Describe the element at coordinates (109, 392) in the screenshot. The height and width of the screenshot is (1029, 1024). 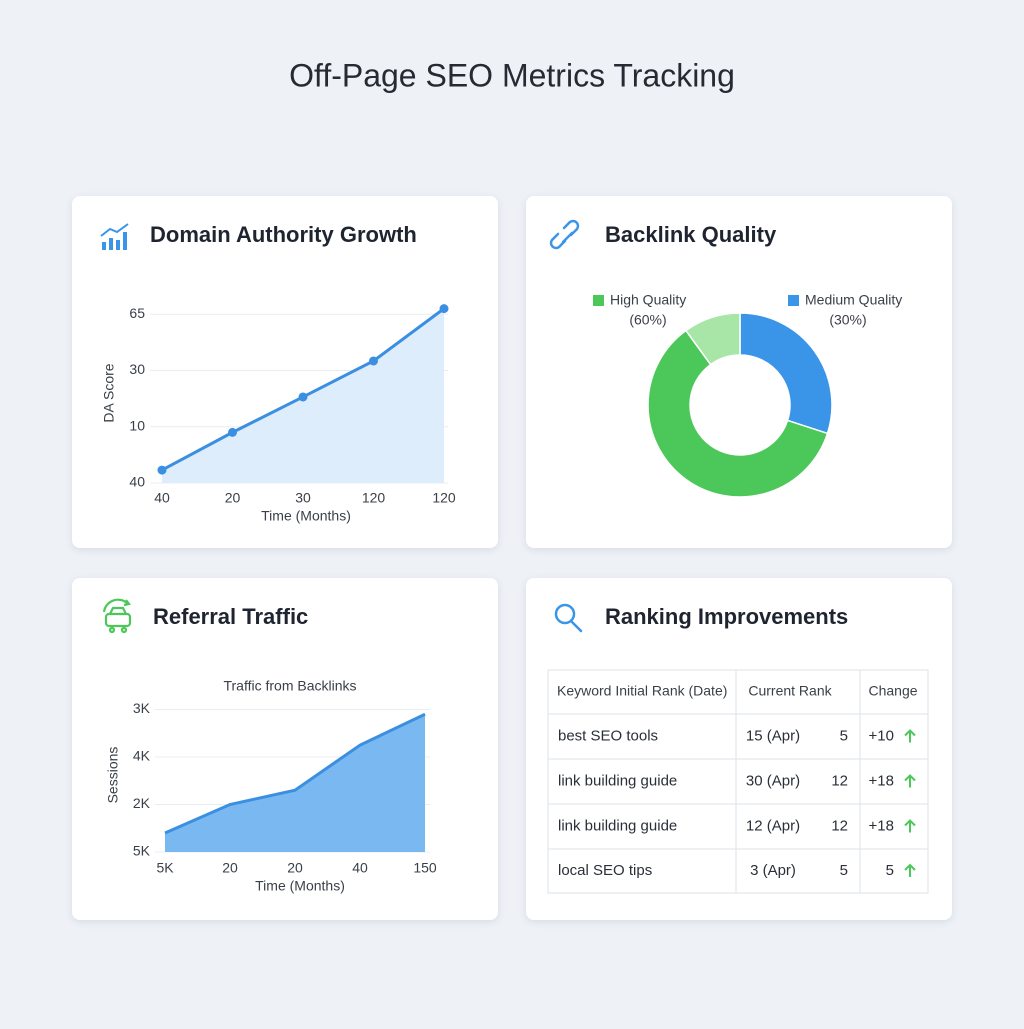
I see `y-axis-label: DA Score` at that location.